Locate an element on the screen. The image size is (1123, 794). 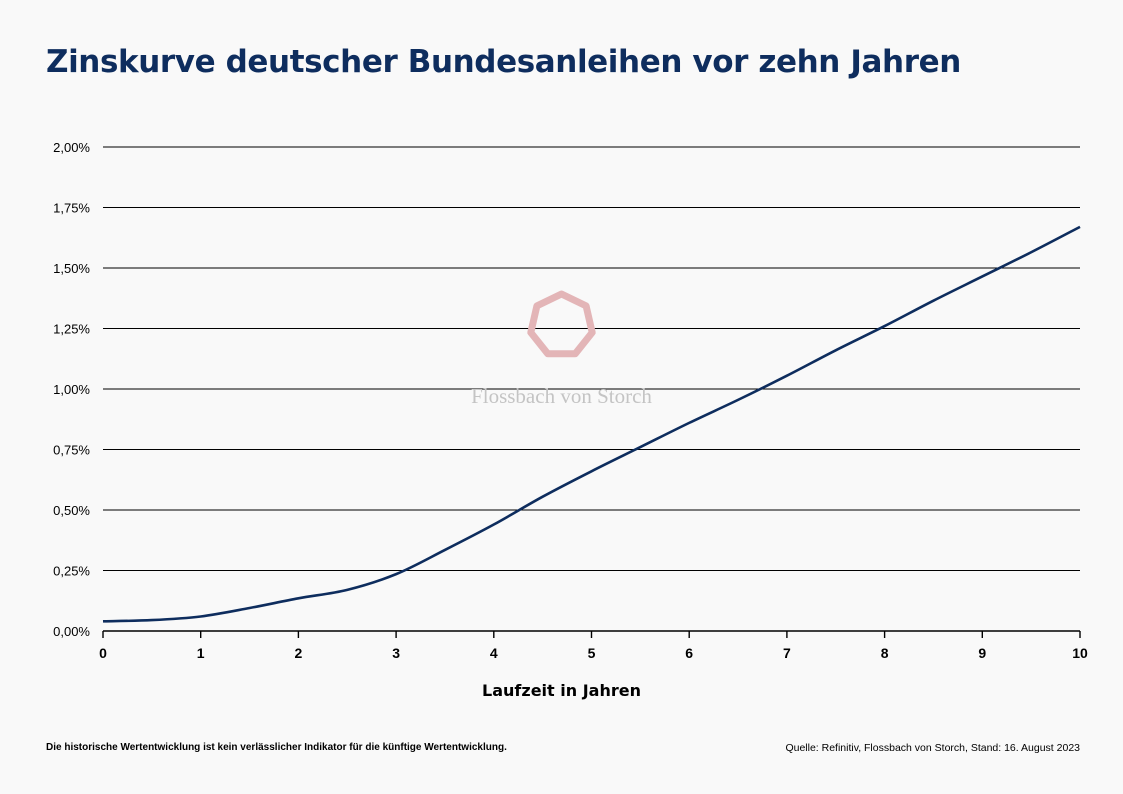
x-tick-label: 6 is located at coordinates (689, 653).